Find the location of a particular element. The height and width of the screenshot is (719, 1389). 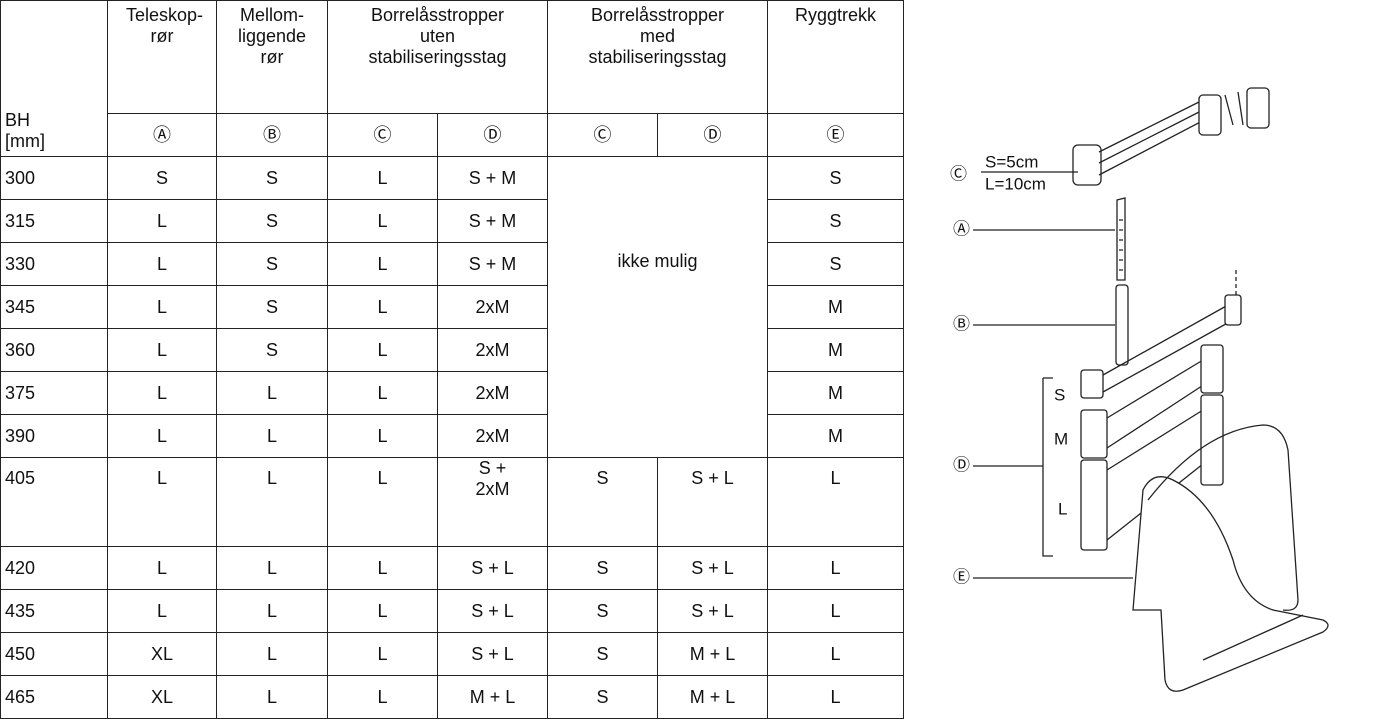

data-row: 375 L L L 2xM M is located at coordinates (452, 393).